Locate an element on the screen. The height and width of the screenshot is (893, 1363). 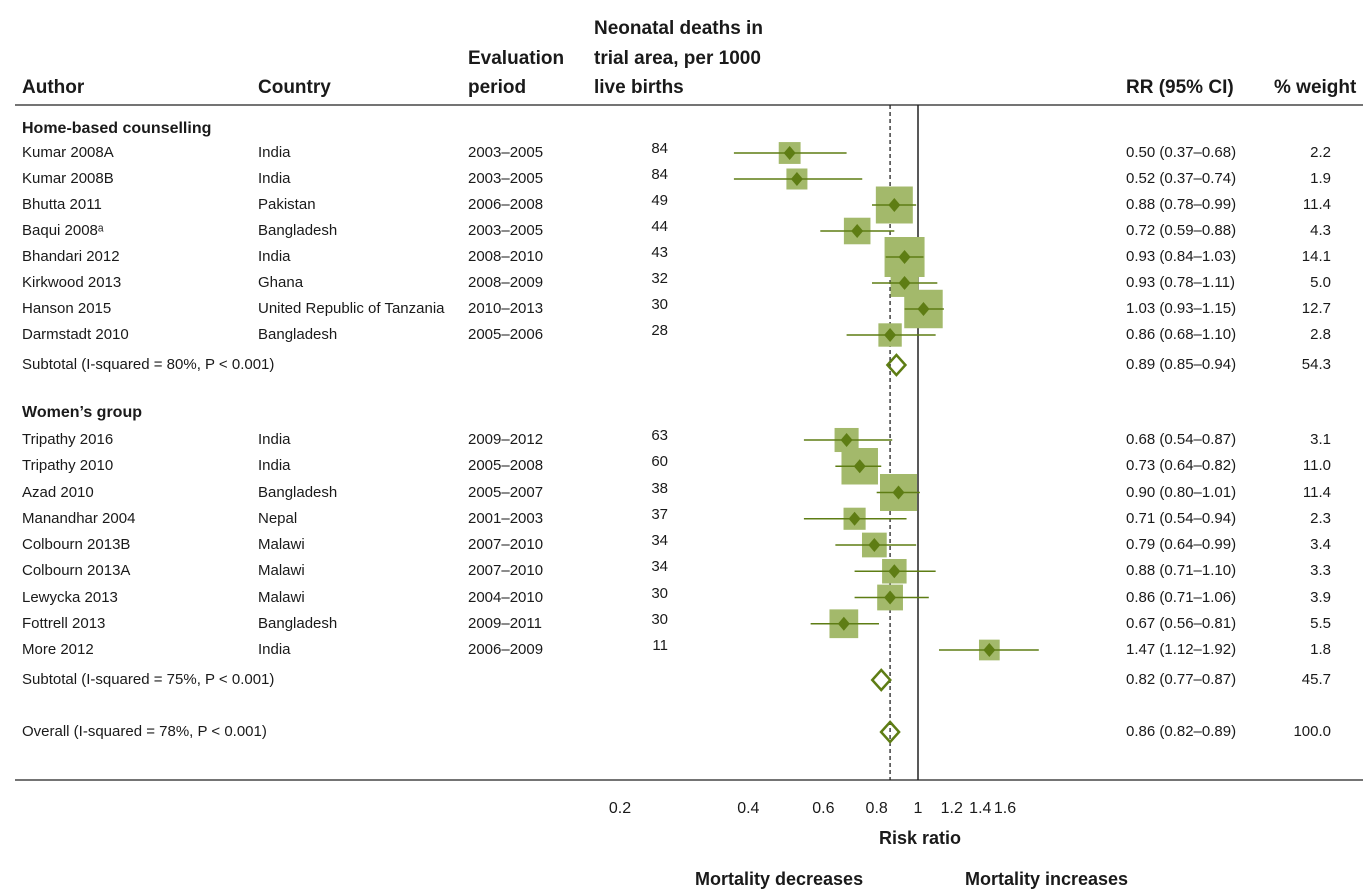
study-period: 2010–2013 is located at coordinates (506, 308).